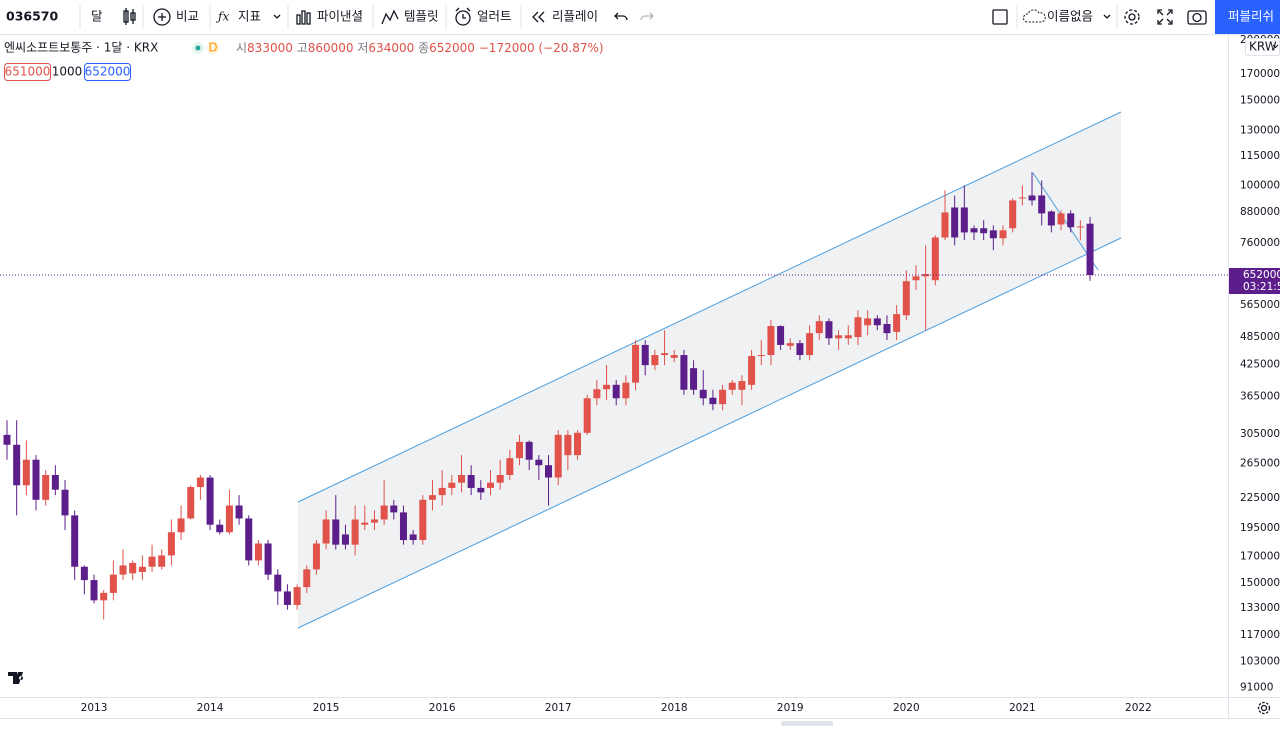 The image size is (1280, 732). What do you see at coordinates (162, 17) in the screenshot?
I see `compare-icon` at bounding box center [162, 17].